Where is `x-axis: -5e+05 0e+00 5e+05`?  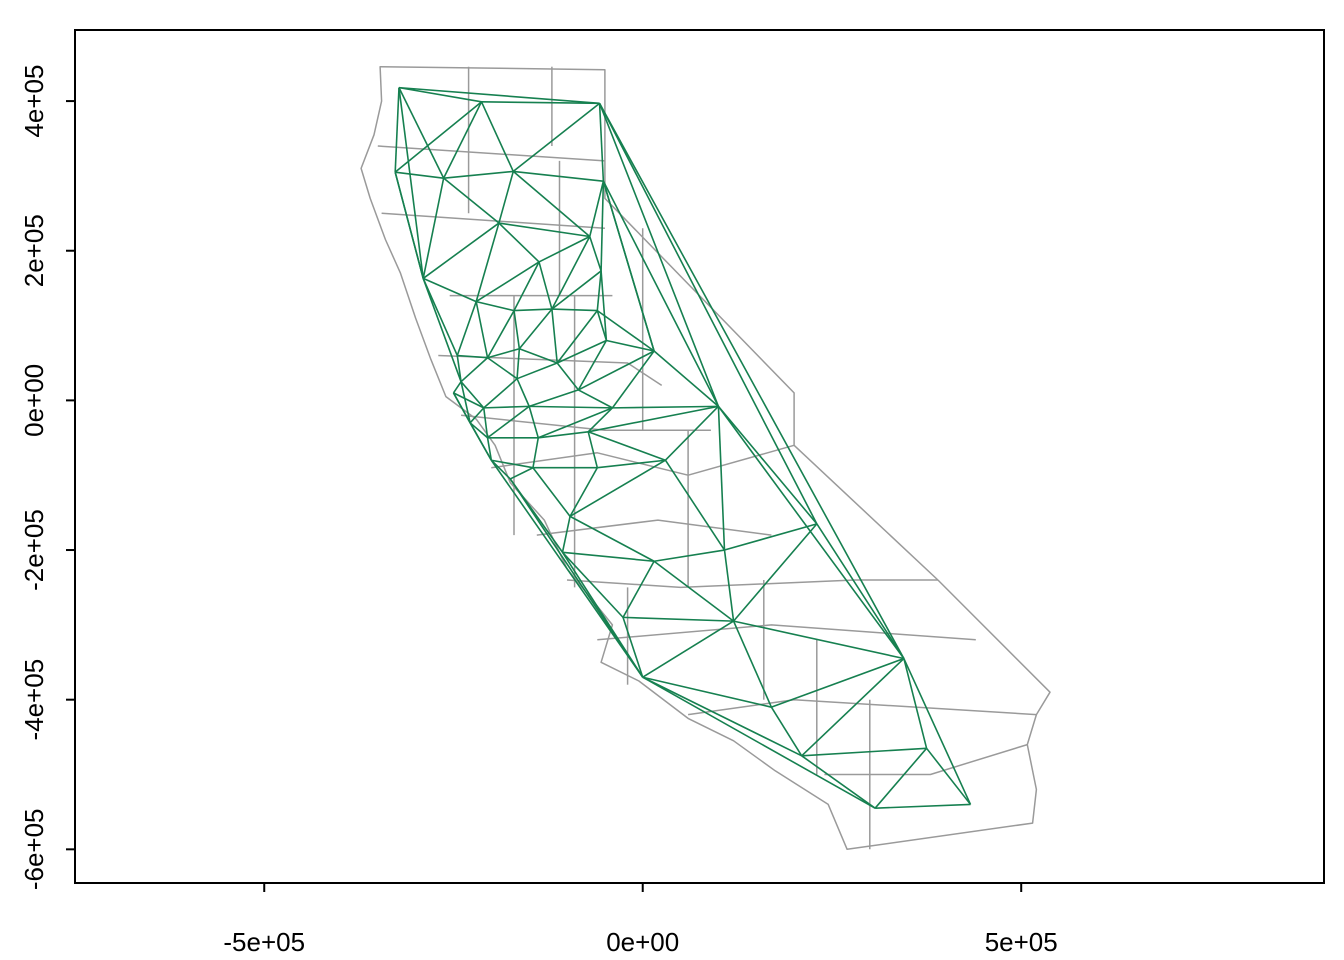 x-axis: -5e+05 0e+00 5e+05 is located at coordinates (640, 920).